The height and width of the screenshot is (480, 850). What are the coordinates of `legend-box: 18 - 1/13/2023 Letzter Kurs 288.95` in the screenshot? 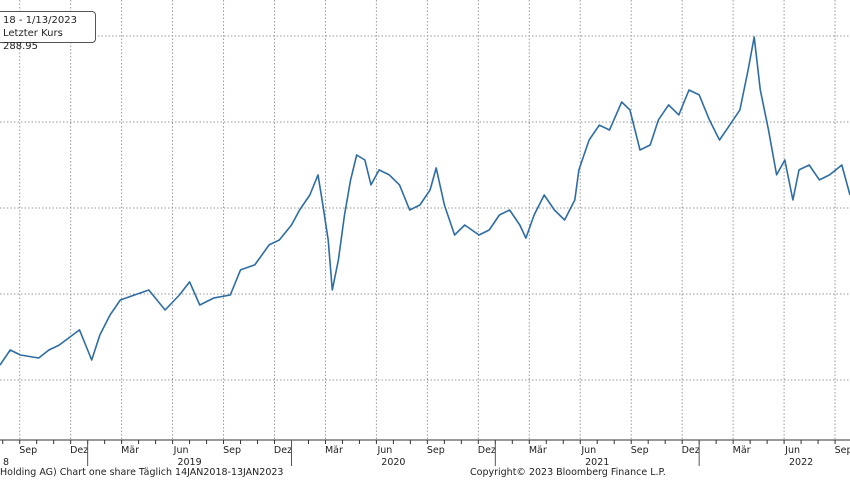 It's located at (48, 31).